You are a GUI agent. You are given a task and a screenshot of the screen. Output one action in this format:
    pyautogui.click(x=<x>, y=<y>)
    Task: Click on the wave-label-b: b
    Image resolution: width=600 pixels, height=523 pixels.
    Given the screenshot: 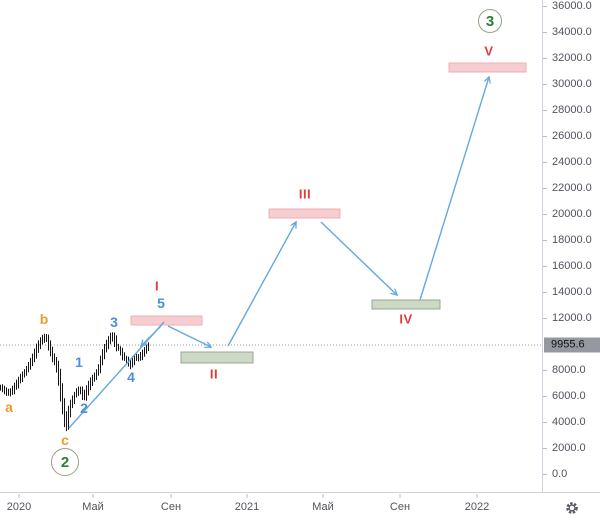 What is the action you would take?
    pyautogui.click(x=44, y=319)
    